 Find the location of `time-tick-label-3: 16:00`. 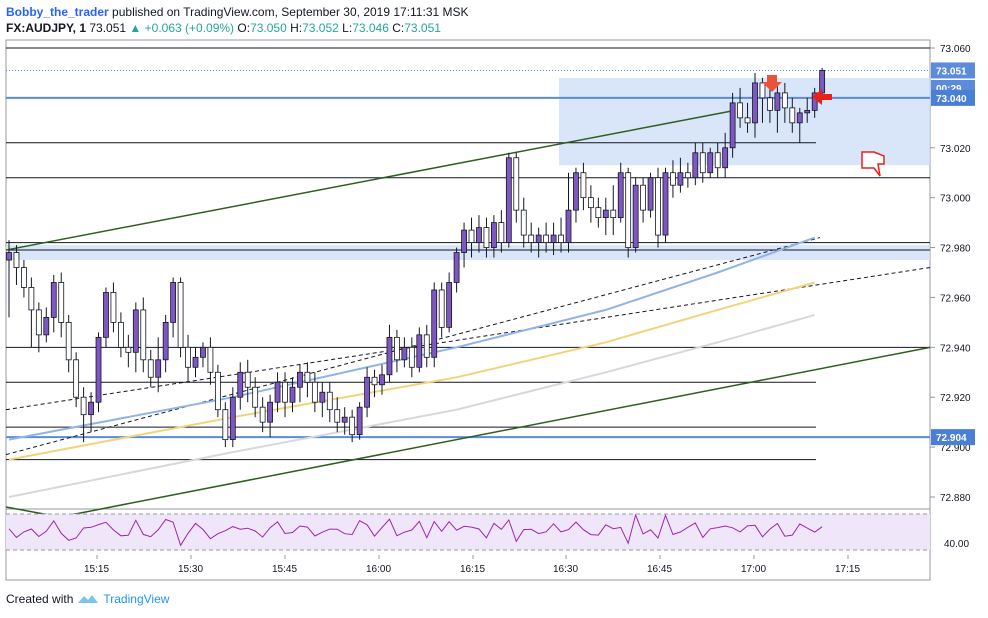

time-tick-label-3: 16:00 is located at coordinates (378, 569).